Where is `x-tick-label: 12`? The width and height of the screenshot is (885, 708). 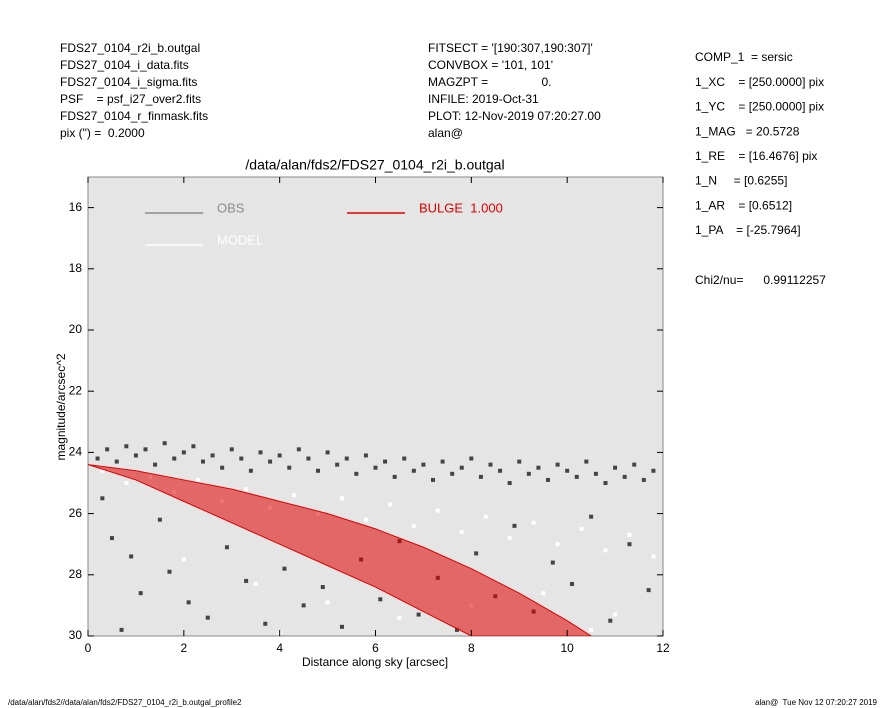 x-tick-label: 12 is located at coordinates (663, 648).